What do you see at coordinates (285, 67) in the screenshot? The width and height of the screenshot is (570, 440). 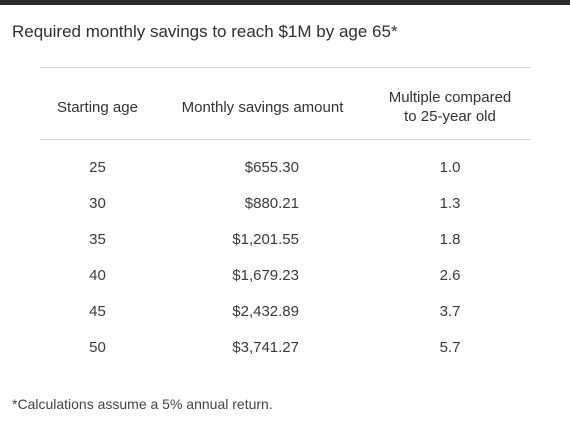 I see `table-top-divider` at bounding box center [285, 67].